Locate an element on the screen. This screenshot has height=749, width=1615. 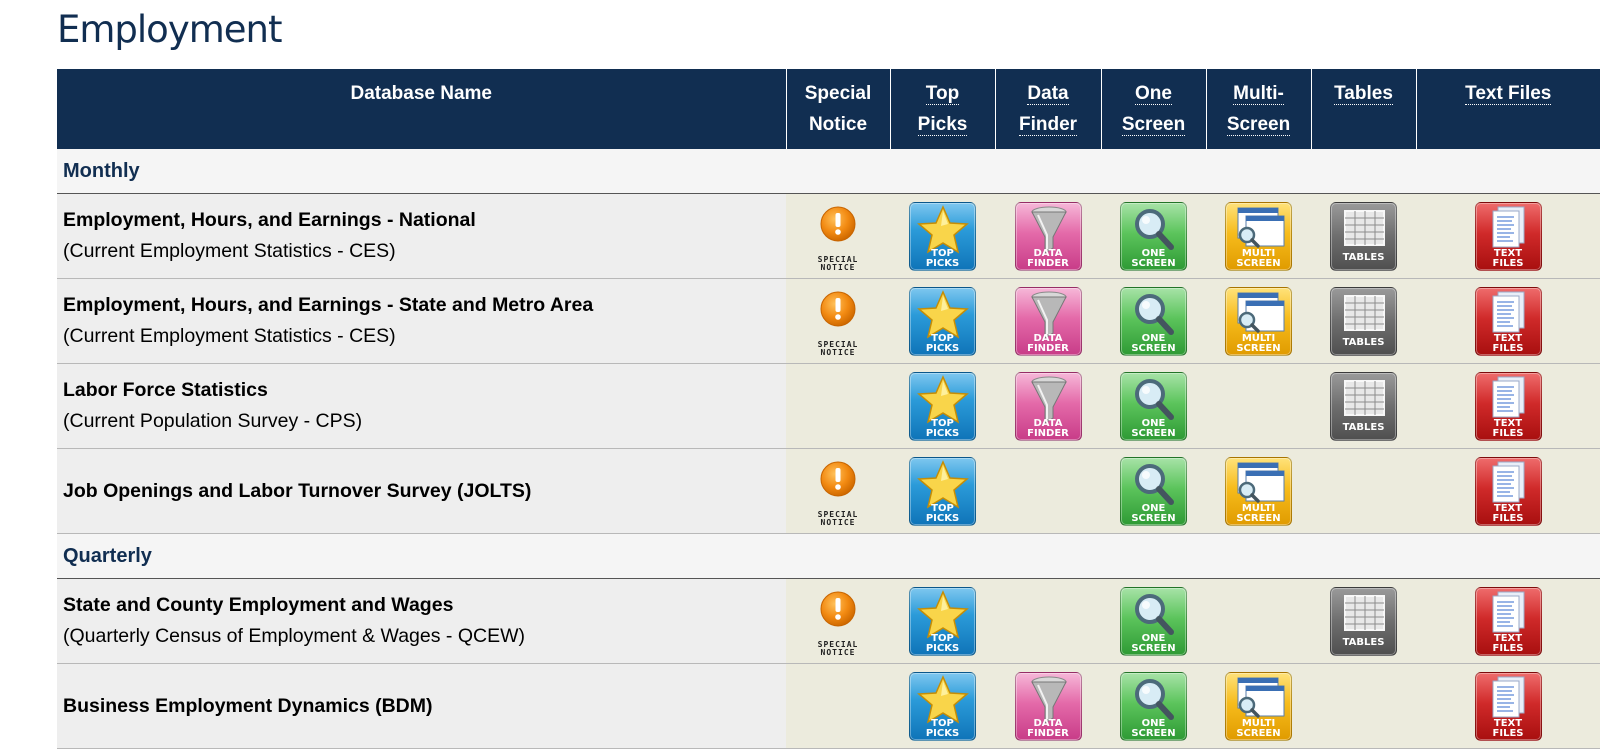
header-multi-screen: Multi- Screen is located at coordinates (1258, 109).